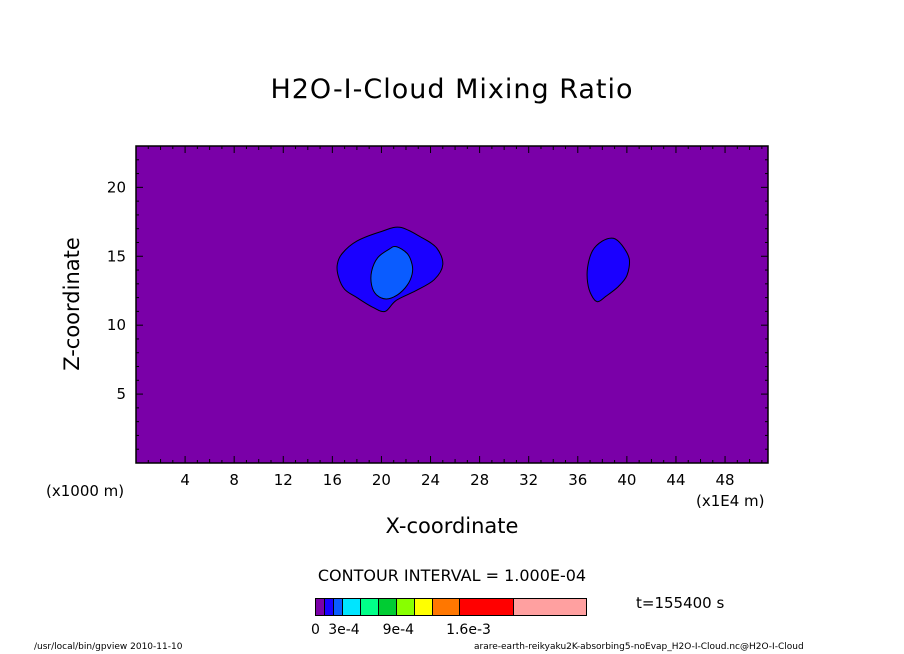 The height and width of the screenshot is (654, 904). What do you see at coordinates (344, 630) in the screenshot?
I see `colorbar-tick-label: 3e-4` at bounding box center [344, 630].